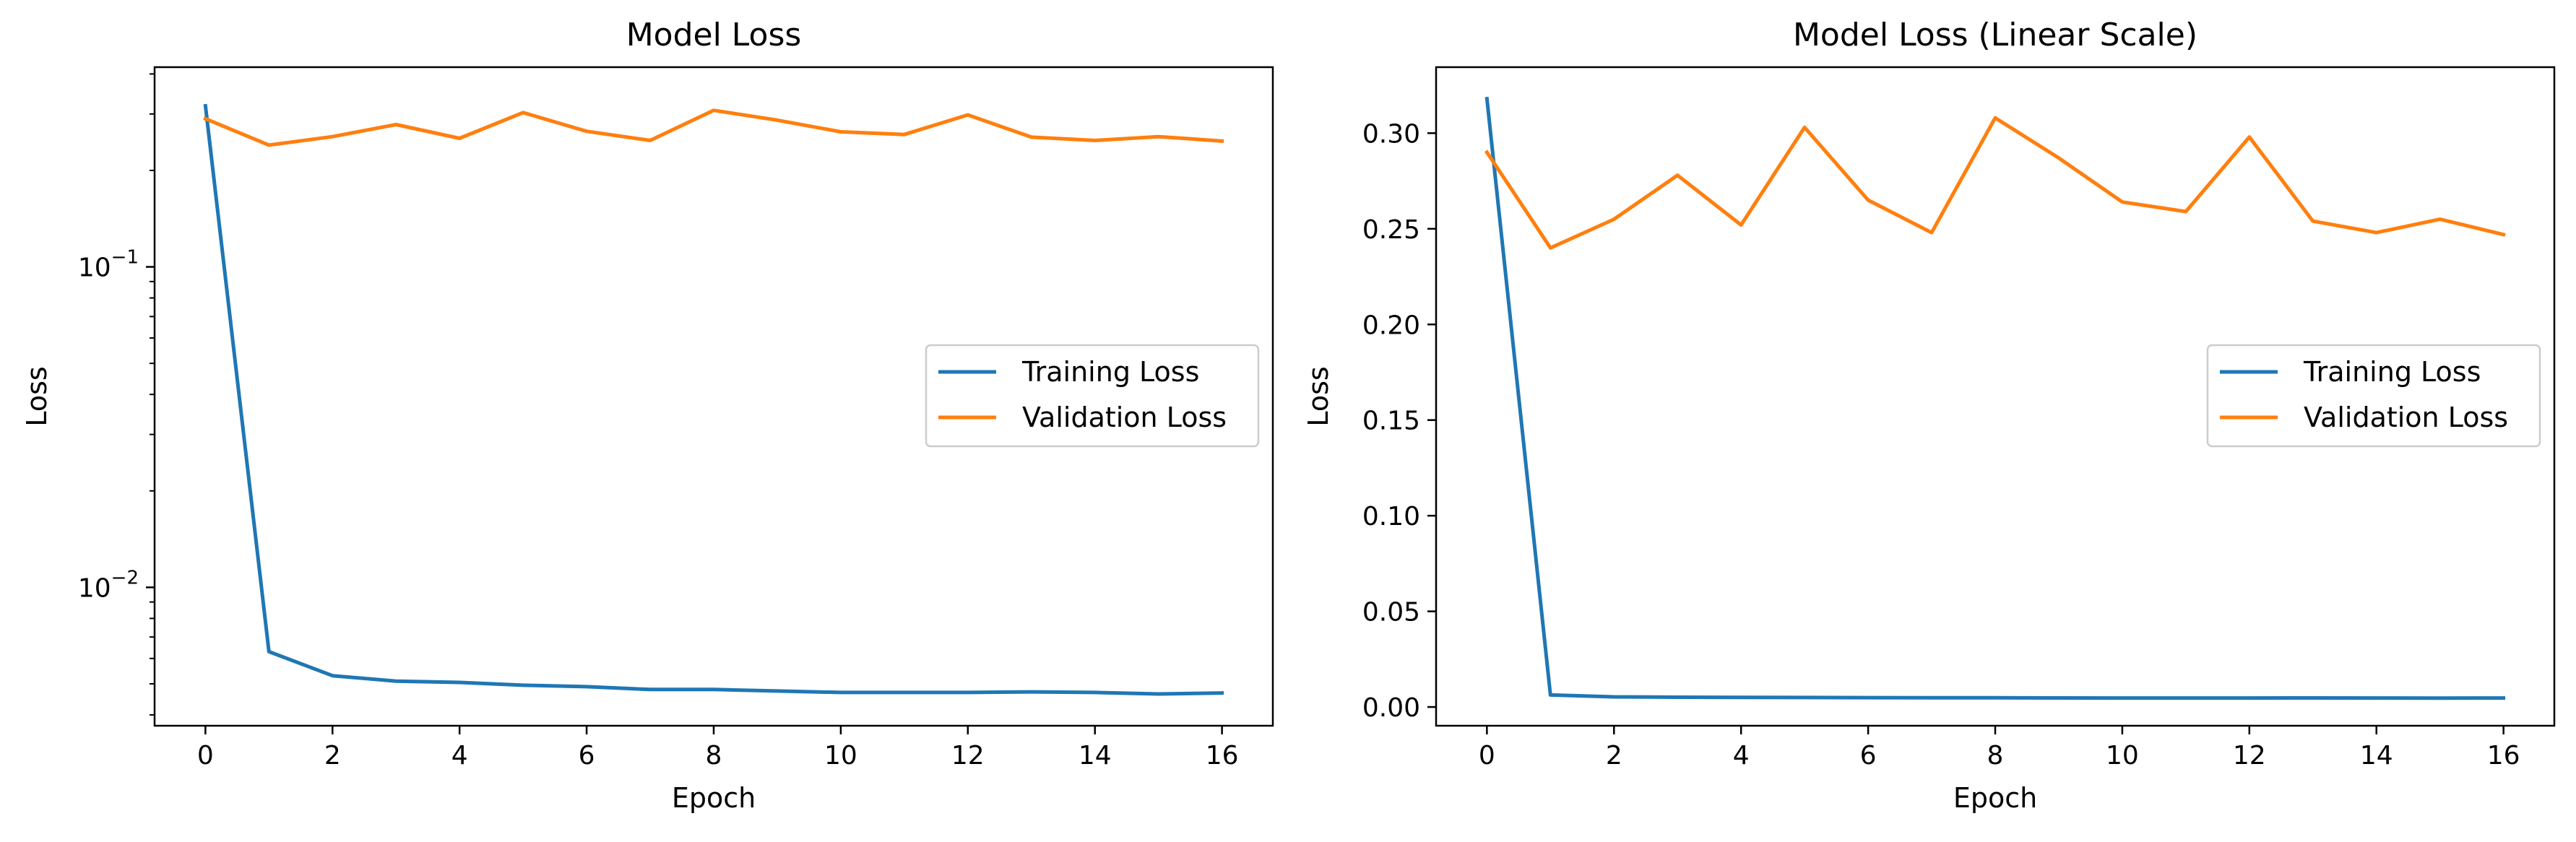 The height and width of the screenshot is (842, 2576). Describe the element at coordinates (1391, 708) in the screenshot. I see `y-tick-label: 0.00` at that location.